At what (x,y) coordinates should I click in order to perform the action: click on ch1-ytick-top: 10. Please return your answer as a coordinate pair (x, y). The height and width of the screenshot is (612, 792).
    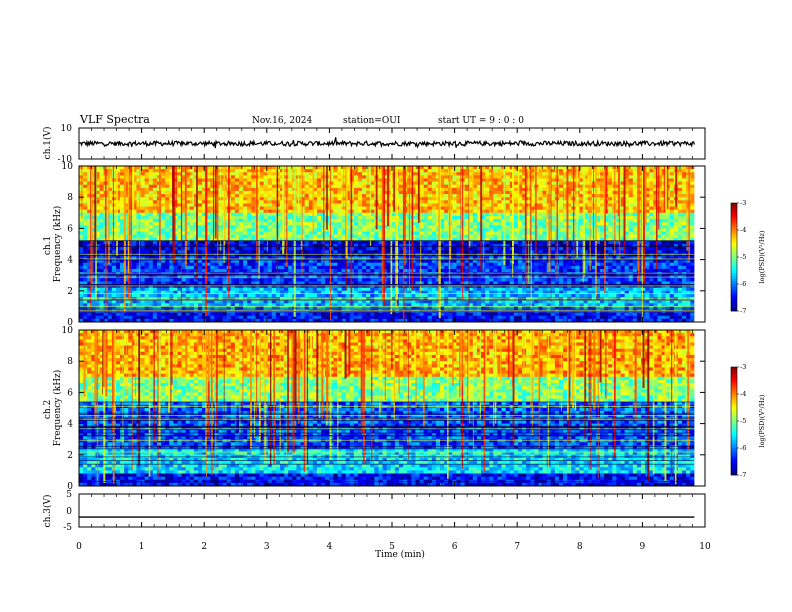
    Looking at the image, I should click on (67, 129).